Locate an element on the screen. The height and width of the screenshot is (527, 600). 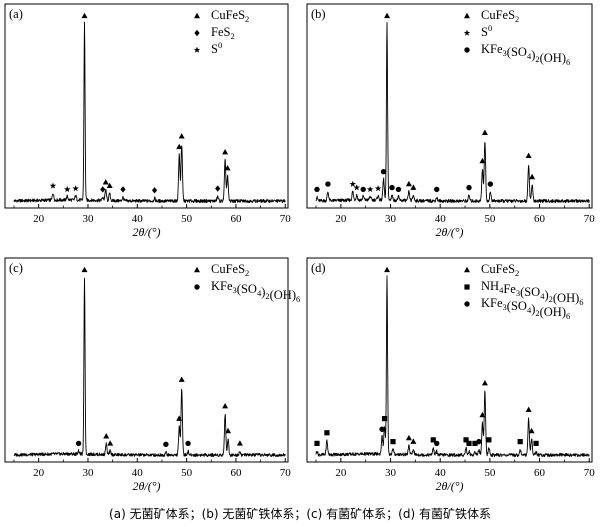
legend-entry: FeS2 is located at coordinates (223, 33).